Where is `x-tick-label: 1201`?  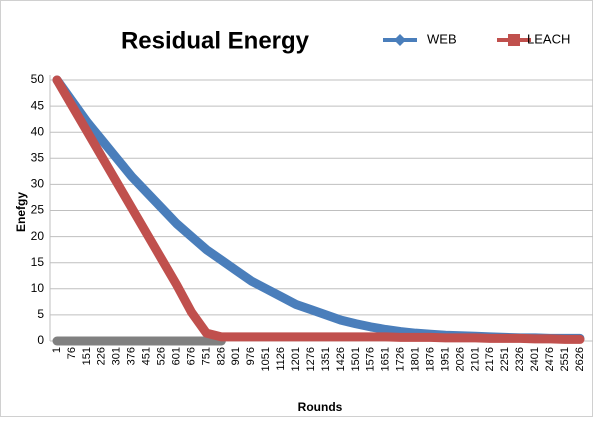 x-tick-label: 1201 is located at coordinates (296, 359).